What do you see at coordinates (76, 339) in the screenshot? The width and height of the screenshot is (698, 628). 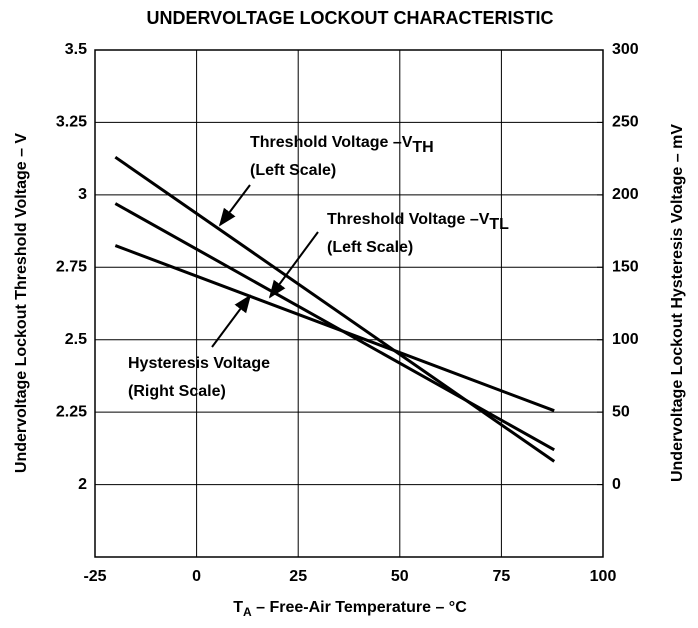 I see `y-tick-label: 2.5` at bounding box center [76, 339].